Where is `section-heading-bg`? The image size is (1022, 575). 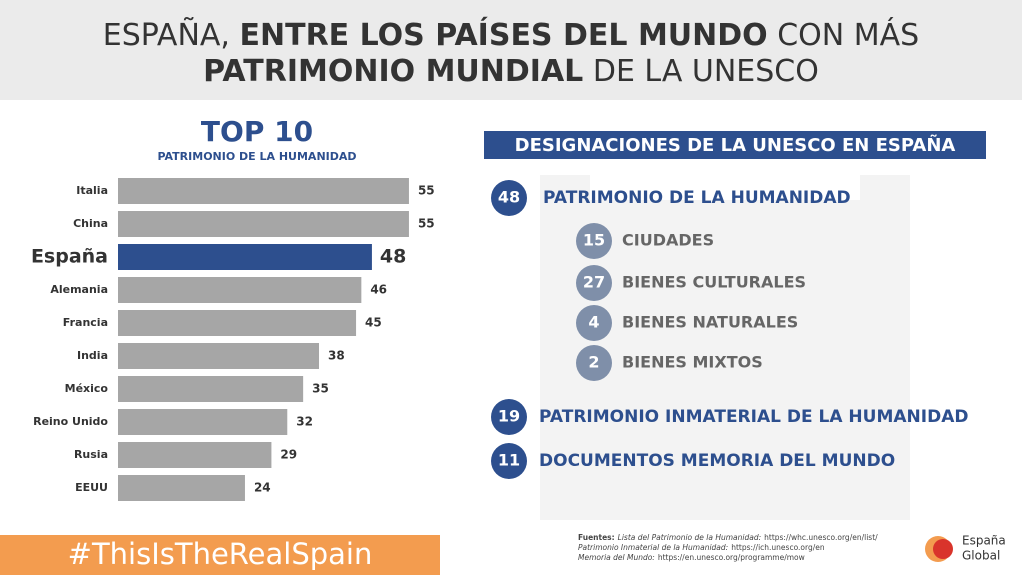 section-heading-bg is located at coordinates (735, 145).